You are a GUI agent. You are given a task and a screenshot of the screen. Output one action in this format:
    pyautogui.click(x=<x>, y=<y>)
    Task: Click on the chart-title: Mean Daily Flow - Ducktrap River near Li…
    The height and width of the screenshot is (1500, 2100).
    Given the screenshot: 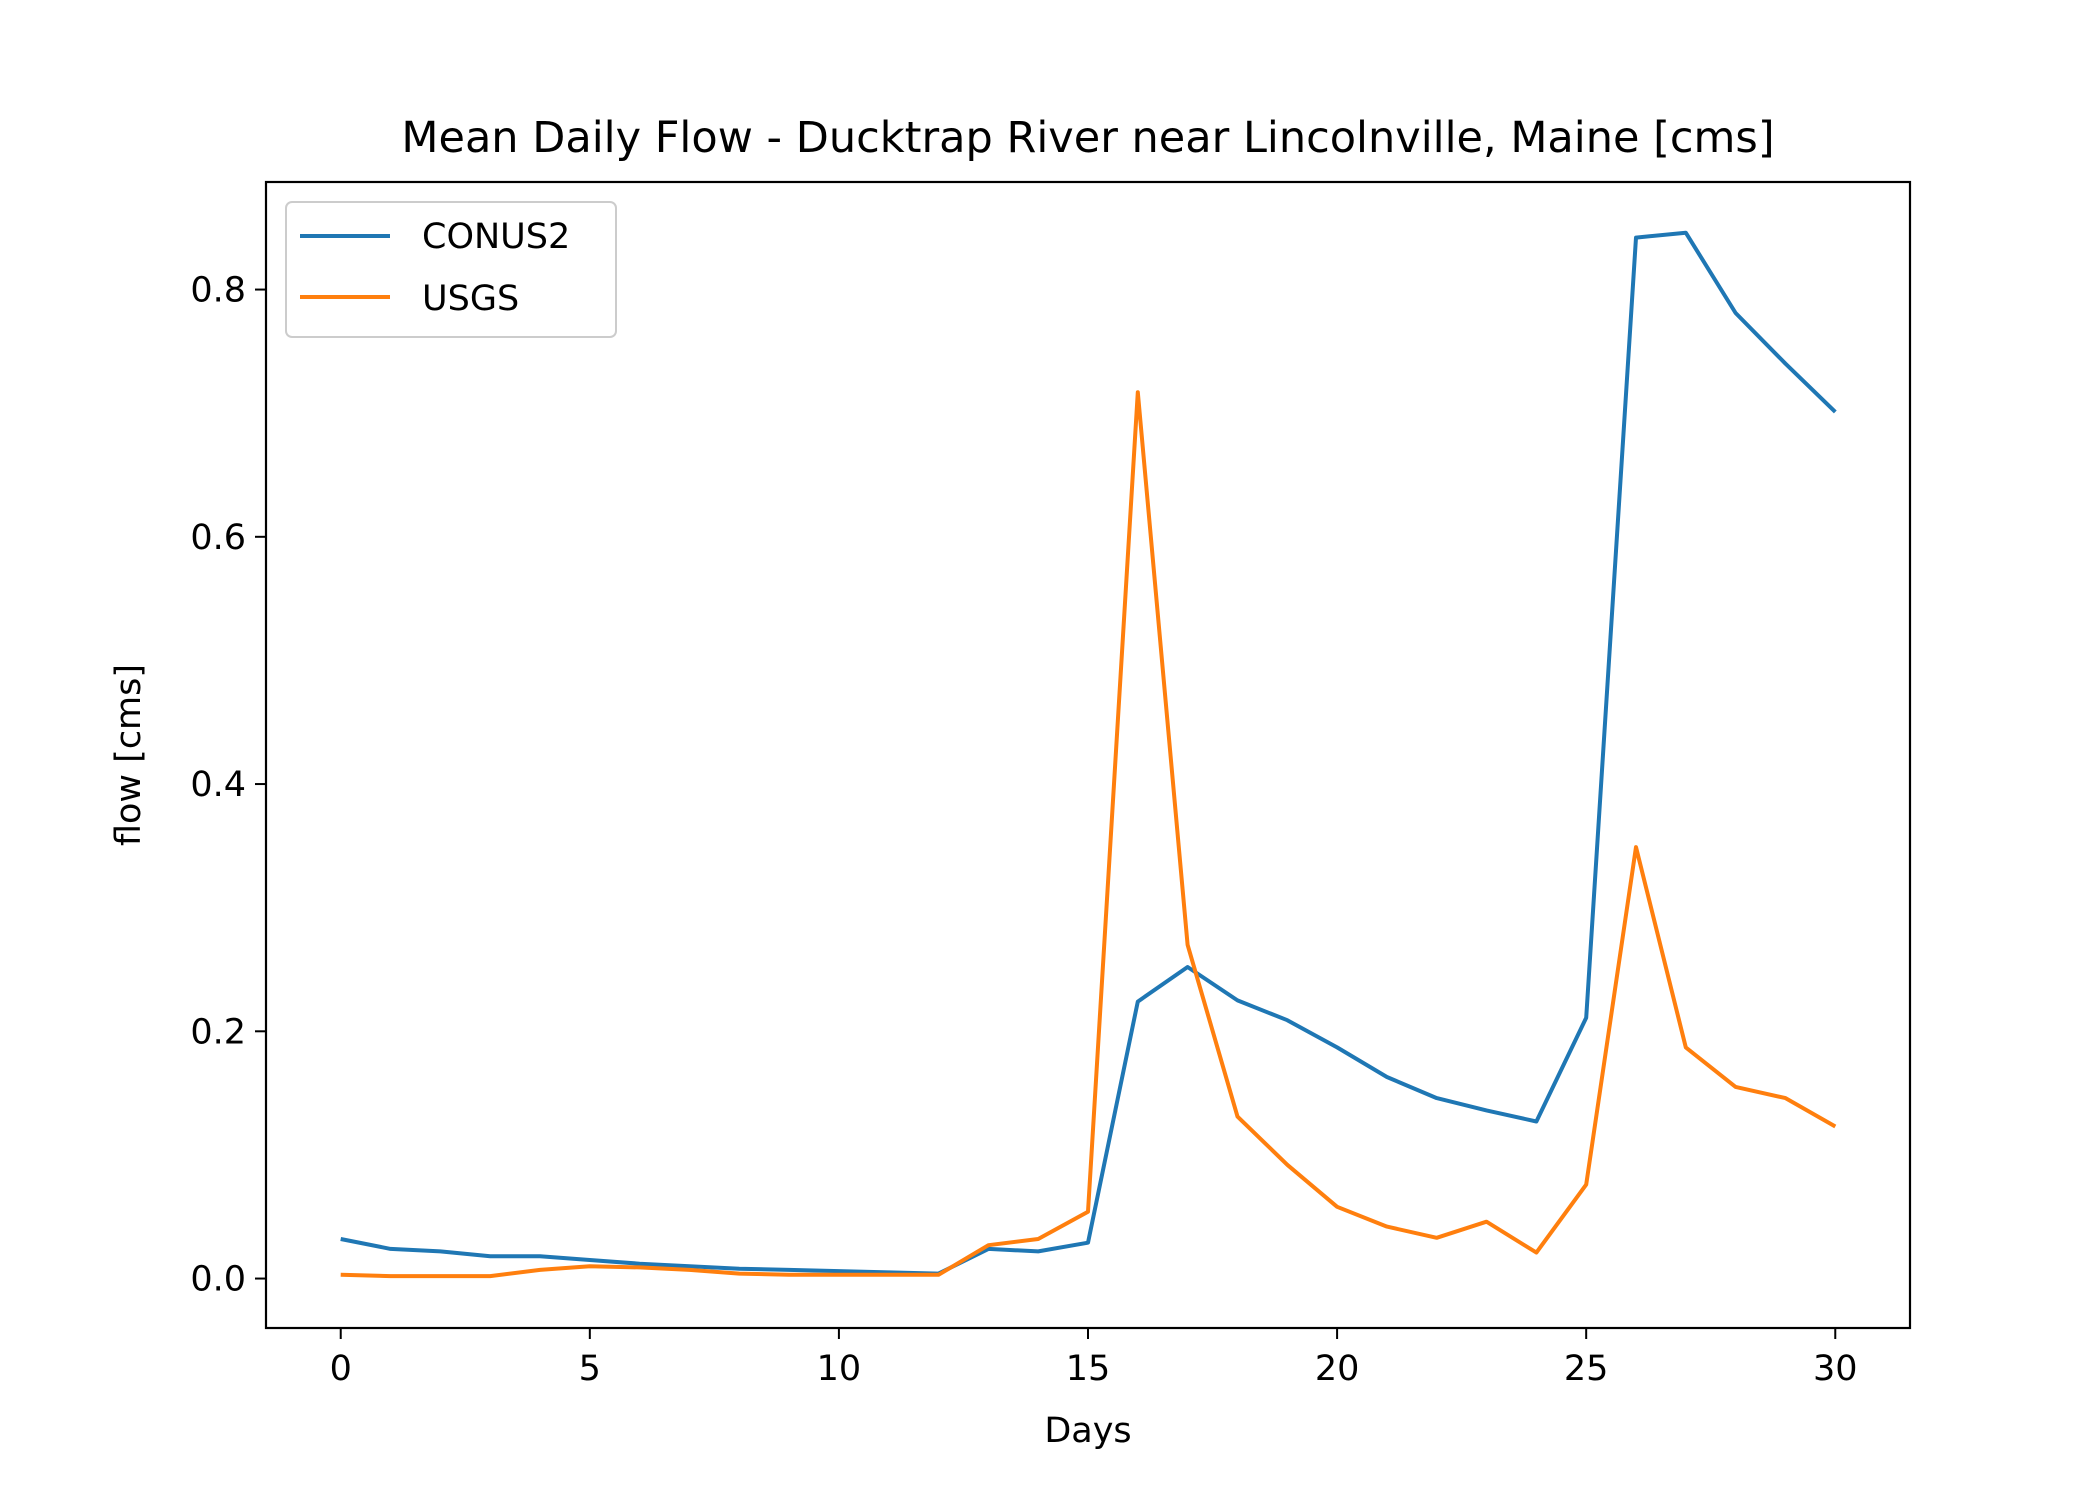 What is the action you would take?
    pyautogui.click(x=1087, y=138)
    